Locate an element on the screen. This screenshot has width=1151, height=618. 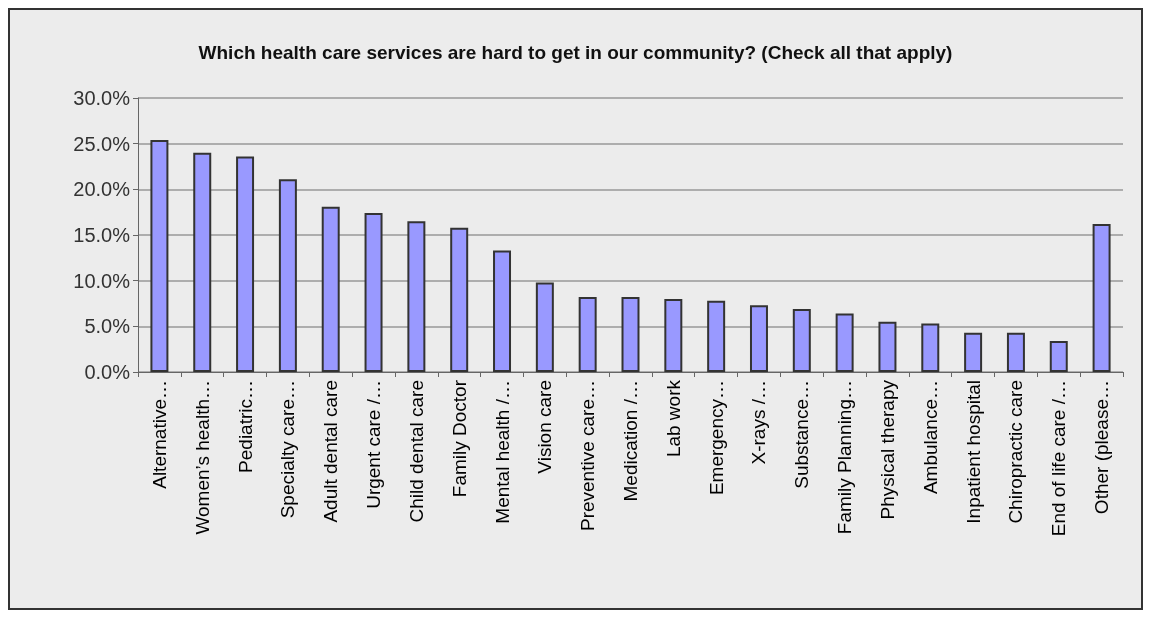
chart-title: Which health care services are hard to get in our community? (Check all that apply) is located at coordinates (575, 52).